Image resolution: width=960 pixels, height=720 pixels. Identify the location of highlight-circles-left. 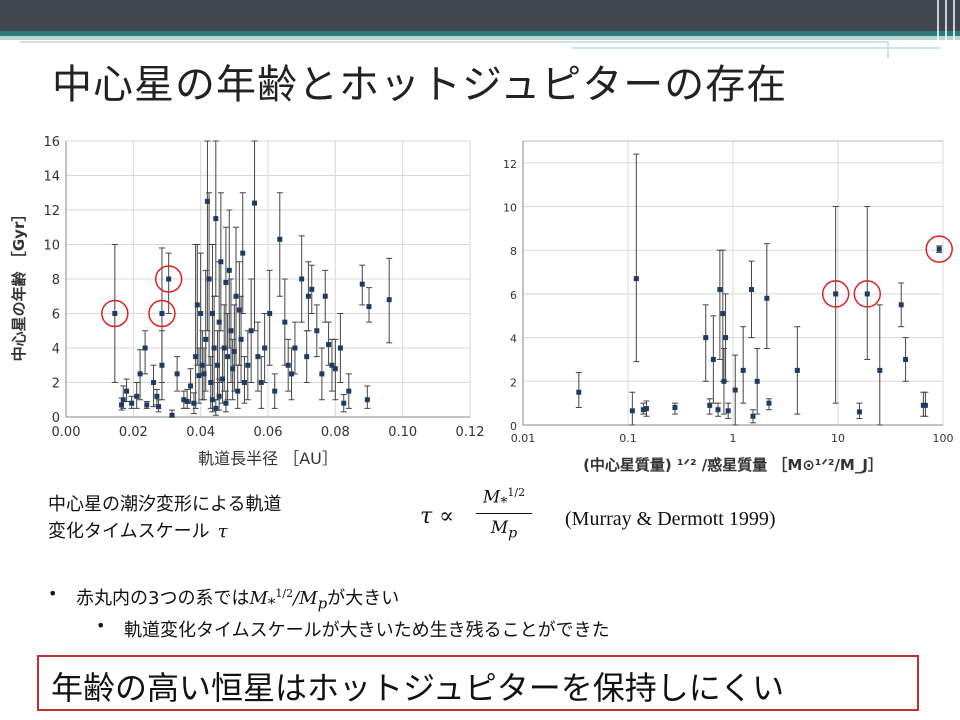
(142, 296).